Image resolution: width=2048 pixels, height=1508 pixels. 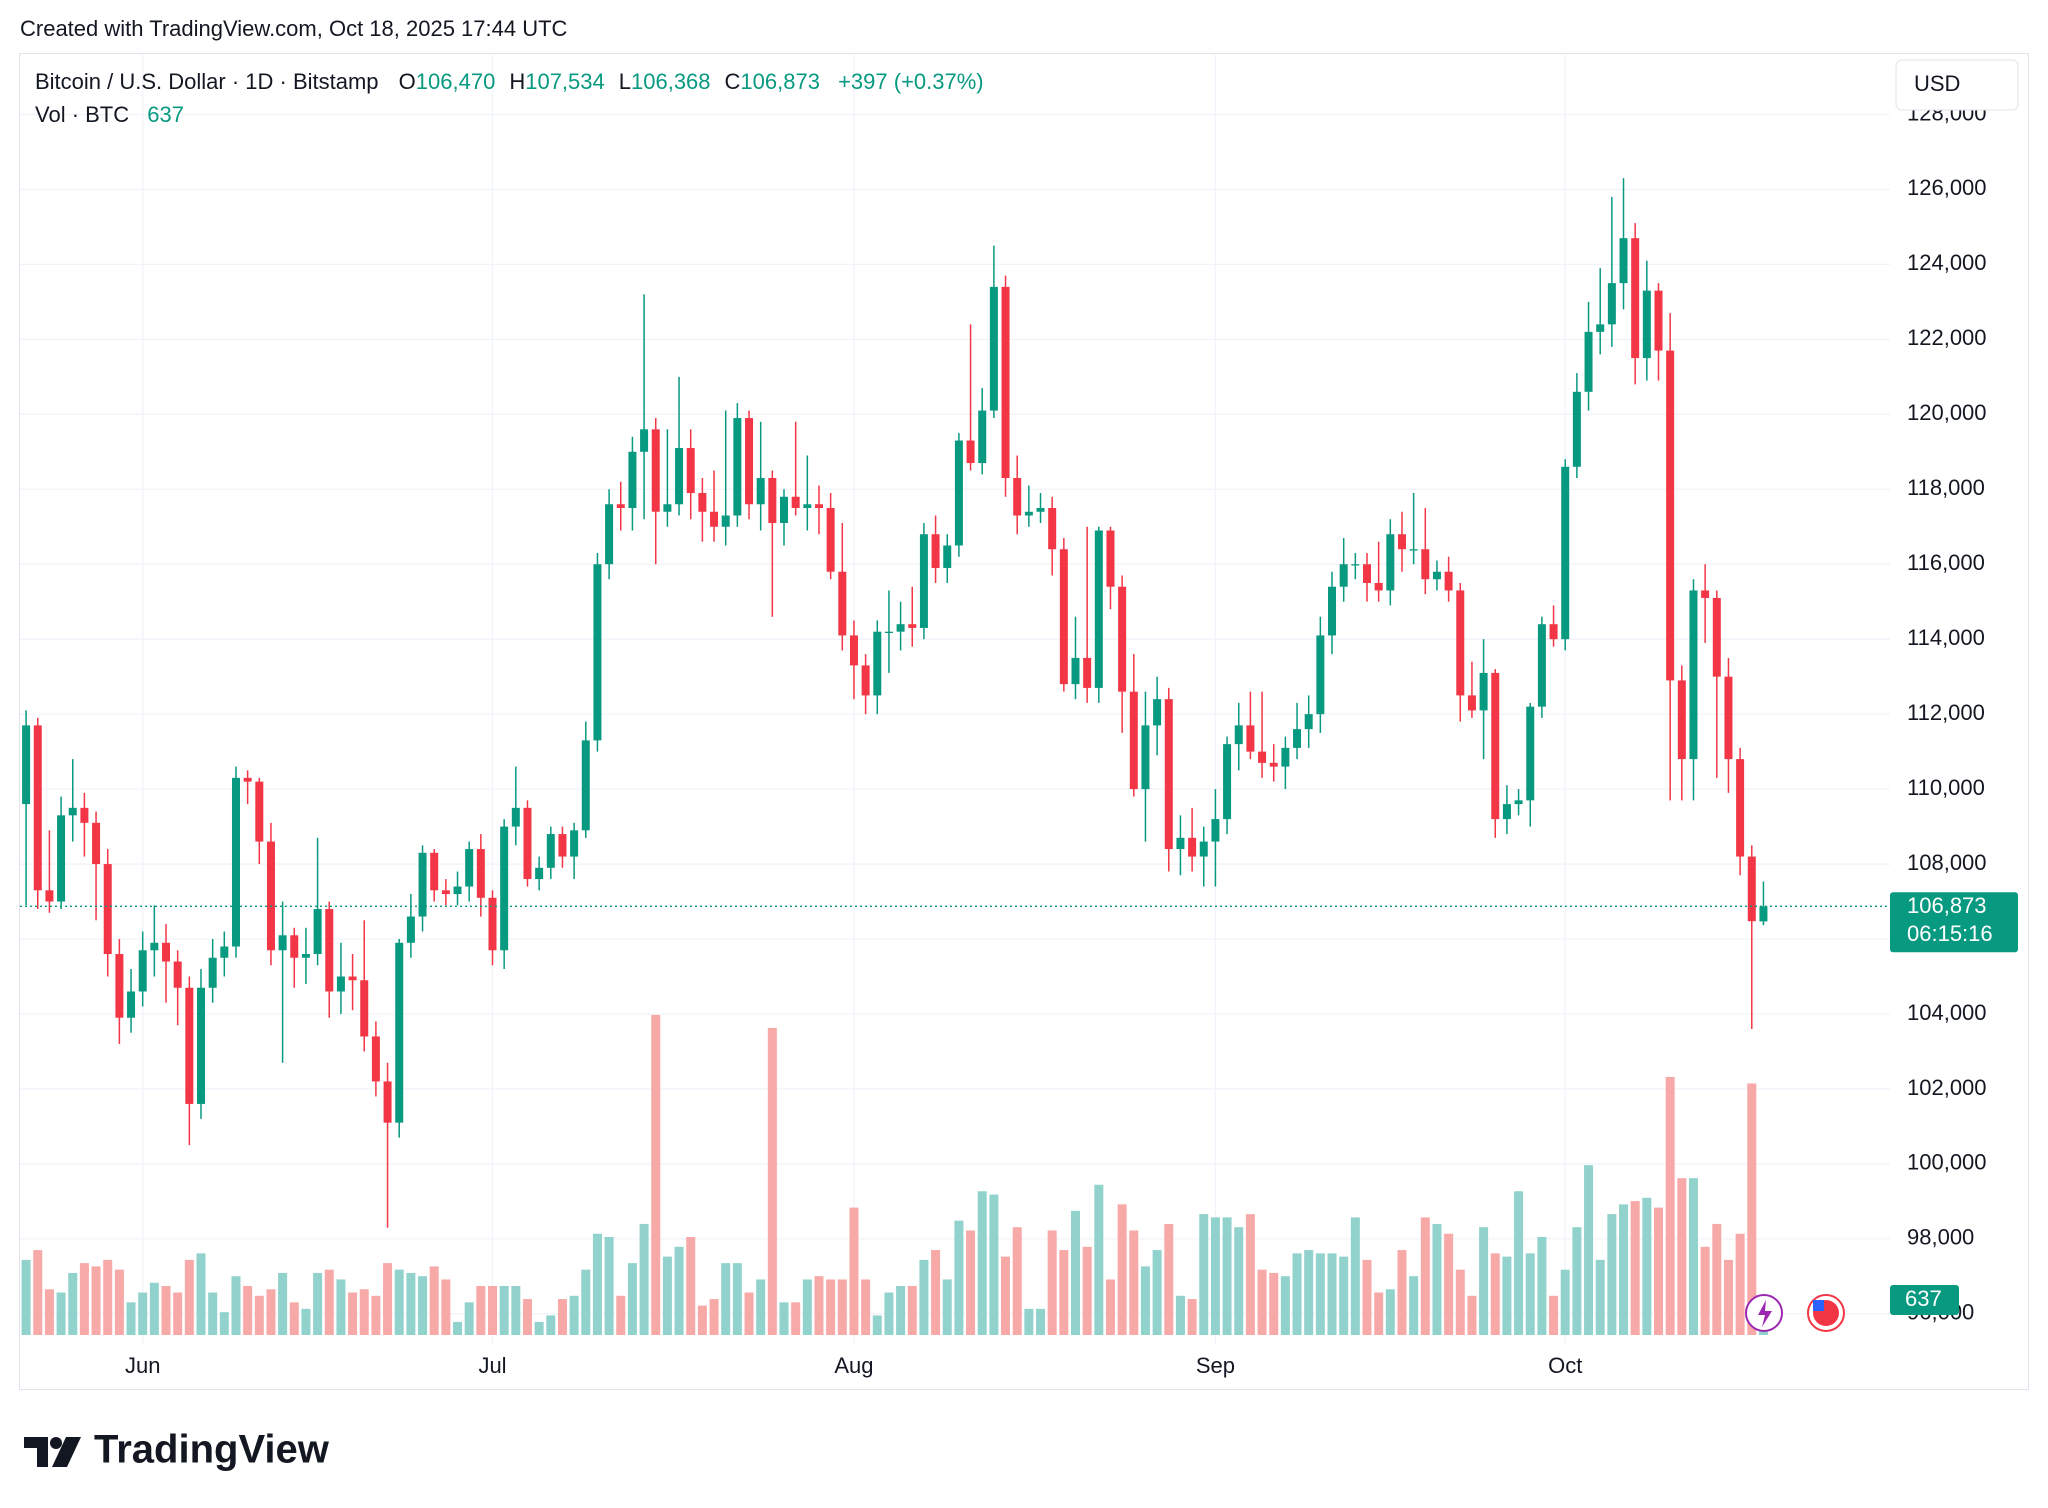 I want to click on last-price-label: 106,873, so click(x=1947, y=905).